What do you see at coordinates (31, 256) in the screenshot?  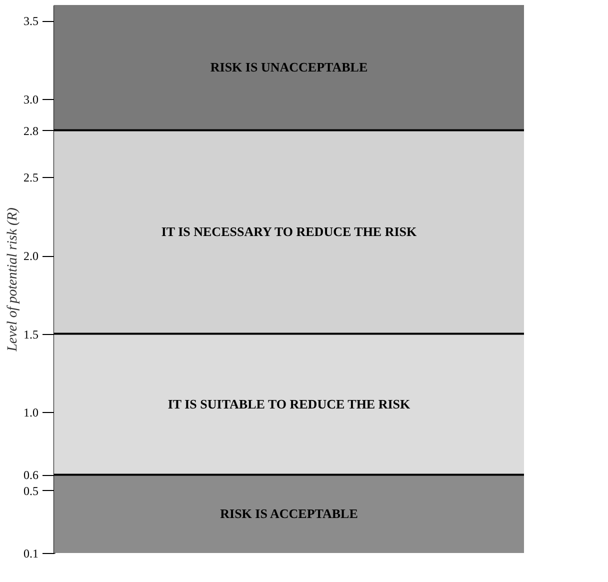 I see `y-tick-label: 2.0` at bounding box center [31, 256].